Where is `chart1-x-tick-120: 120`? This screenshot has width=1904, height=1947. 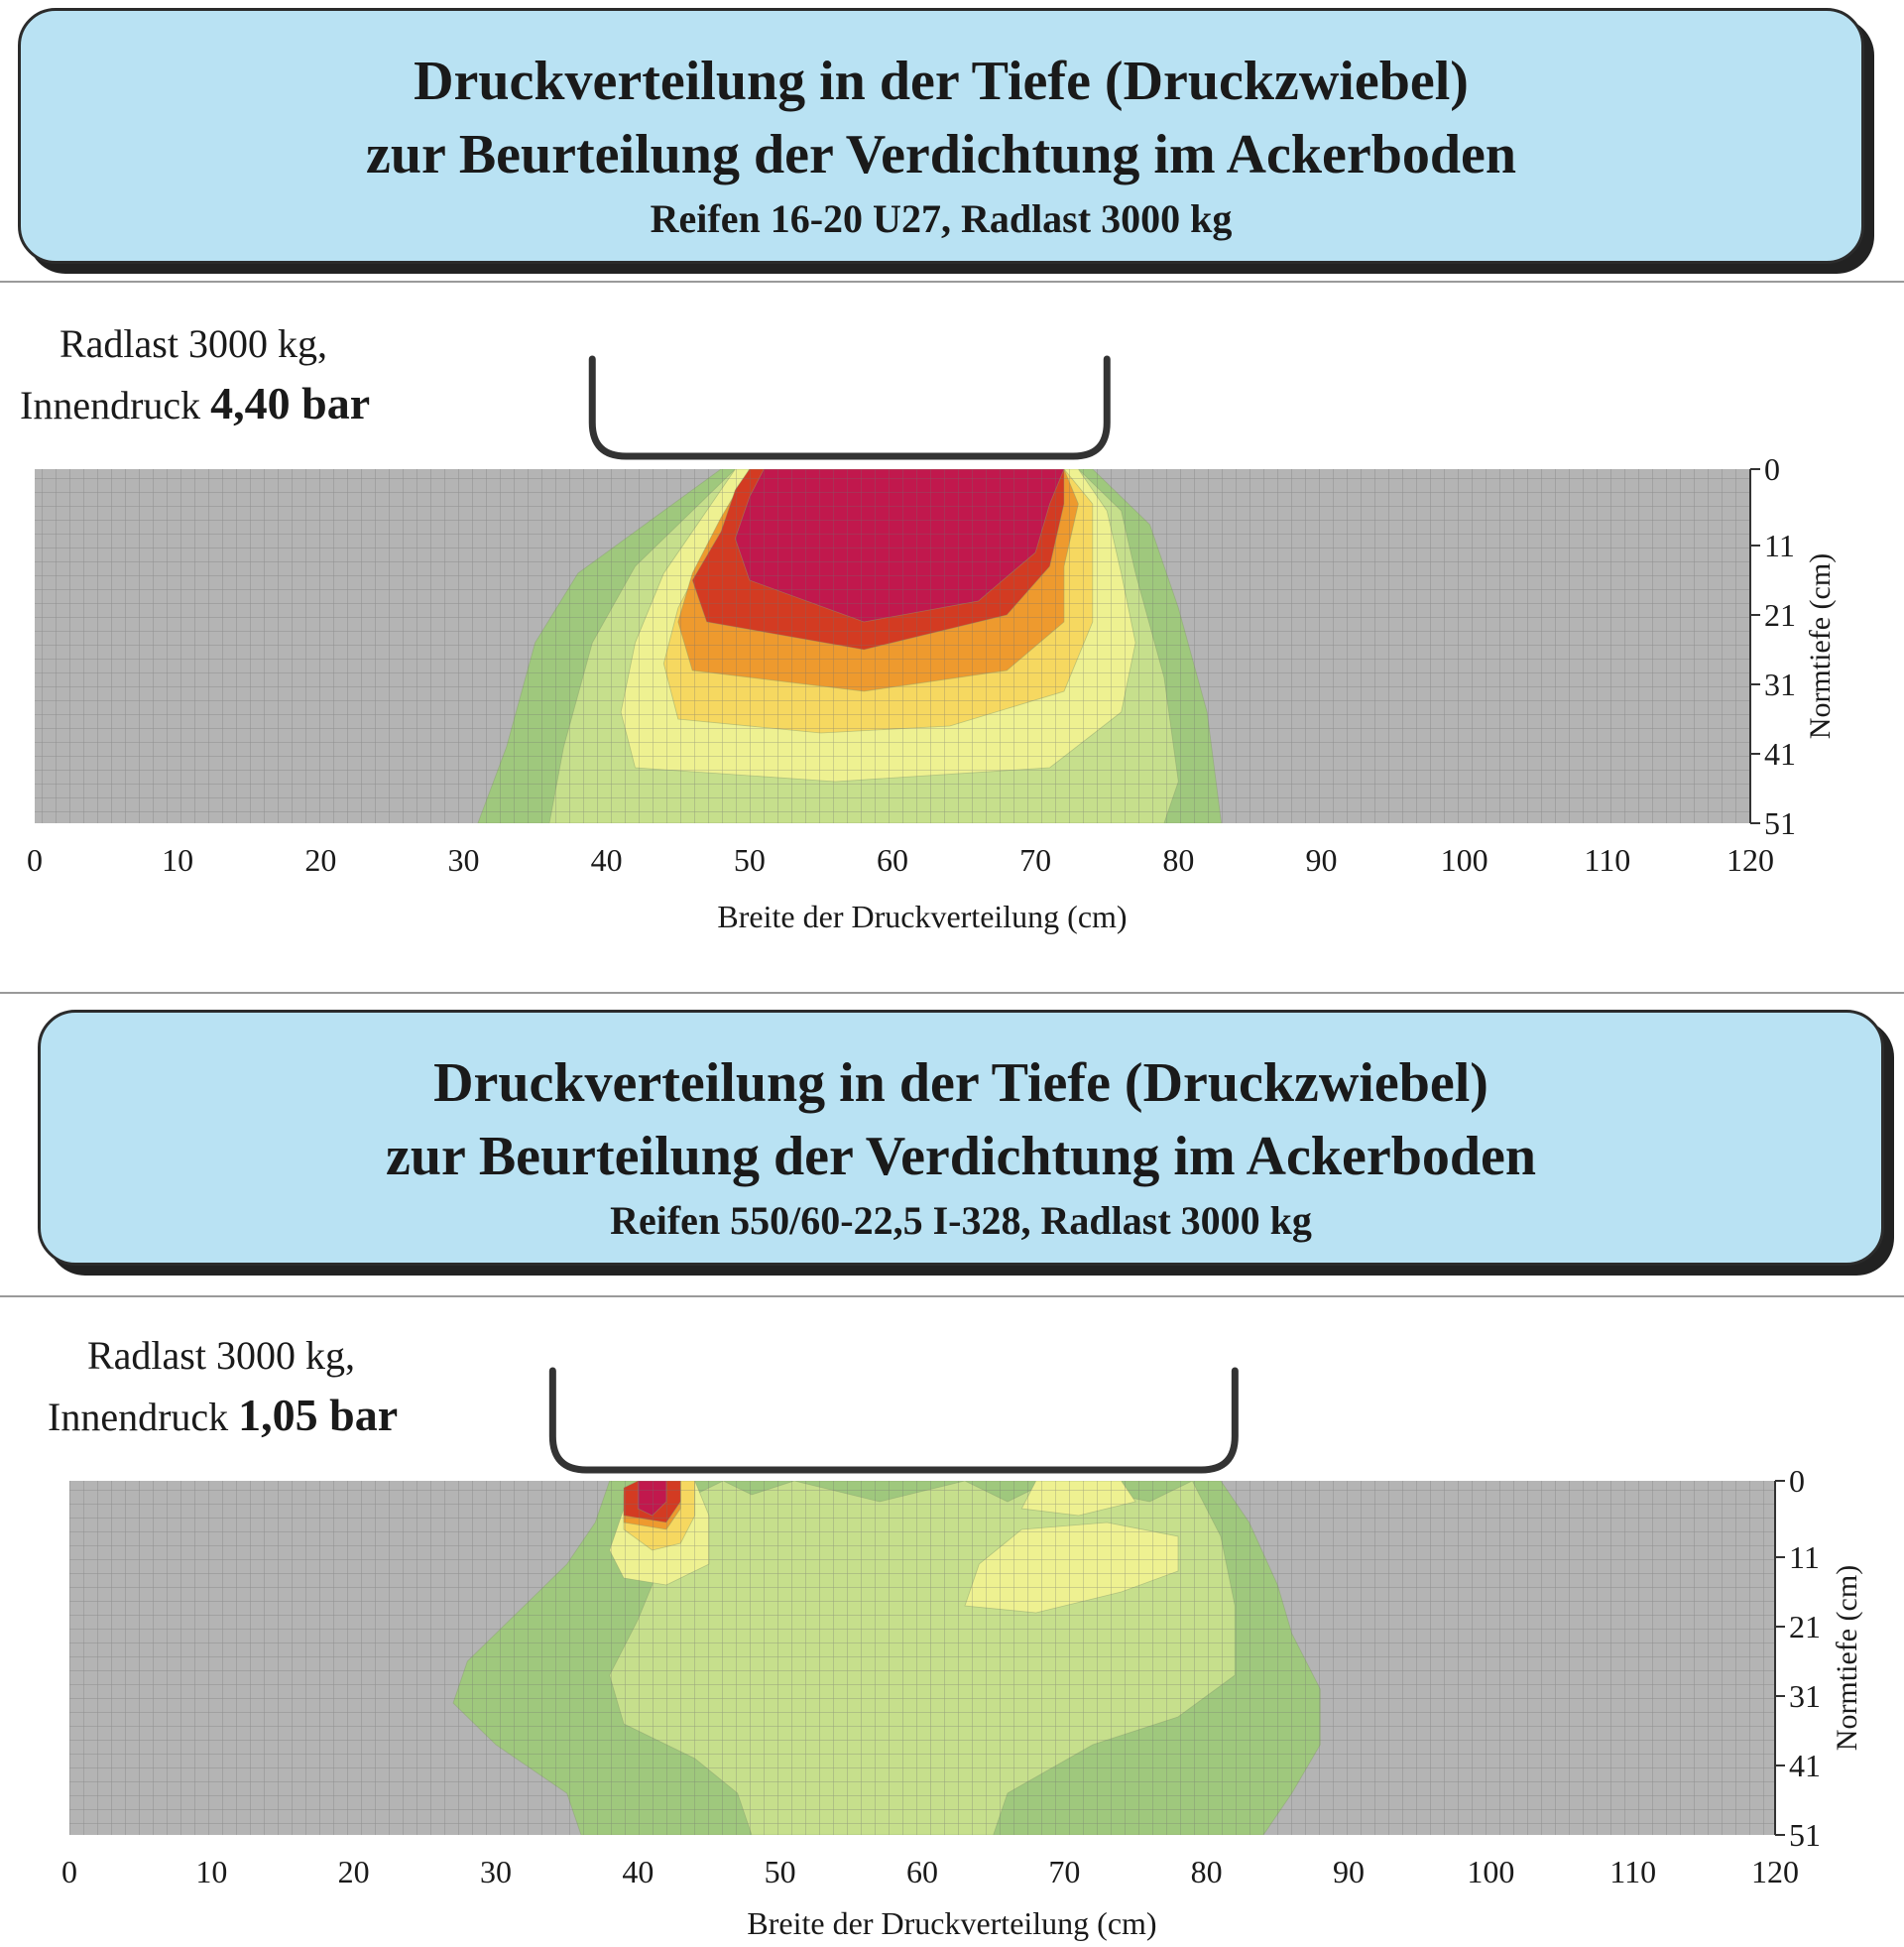 chart1-x-tick-120: 120 is located at coordinates (1750, 860).